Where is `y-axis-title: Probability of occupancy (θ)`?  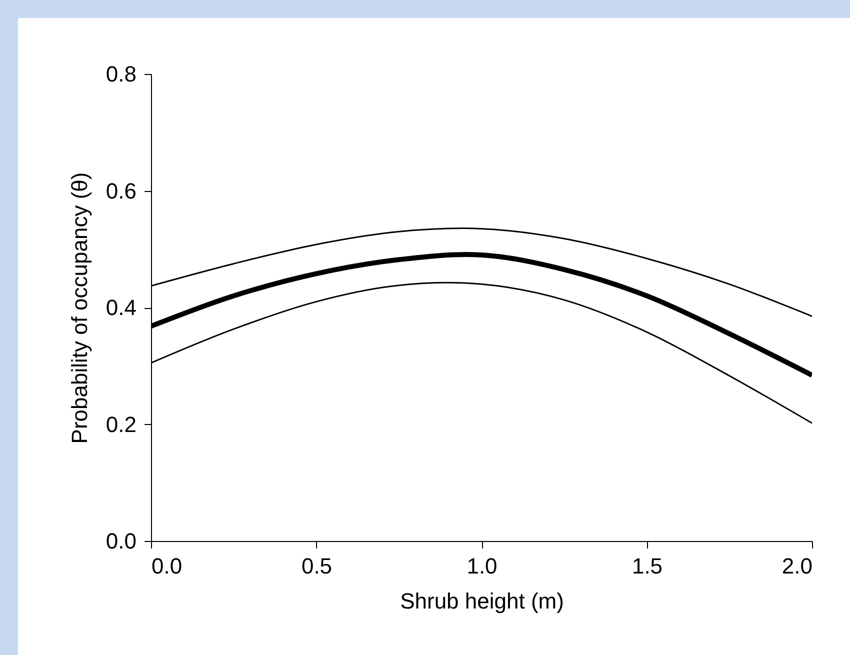 y-axis-title: Probability of occupancy (θ) is located at coordinates (79, 308).